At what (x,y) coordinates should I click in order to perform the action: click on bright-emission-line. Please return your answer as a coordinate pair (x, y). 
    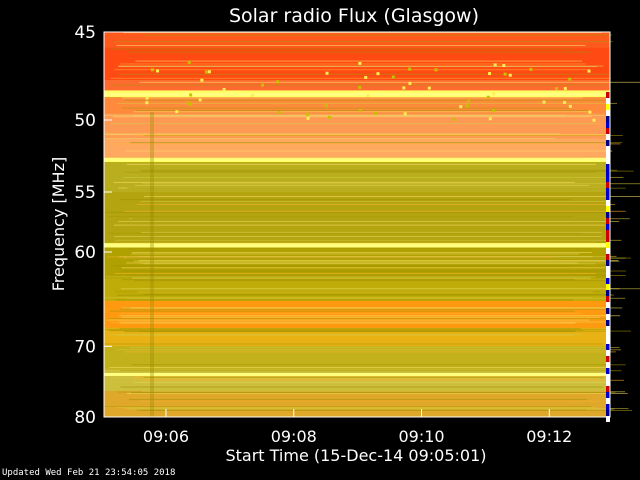
    Looking at the image, I should click on (357, 374).